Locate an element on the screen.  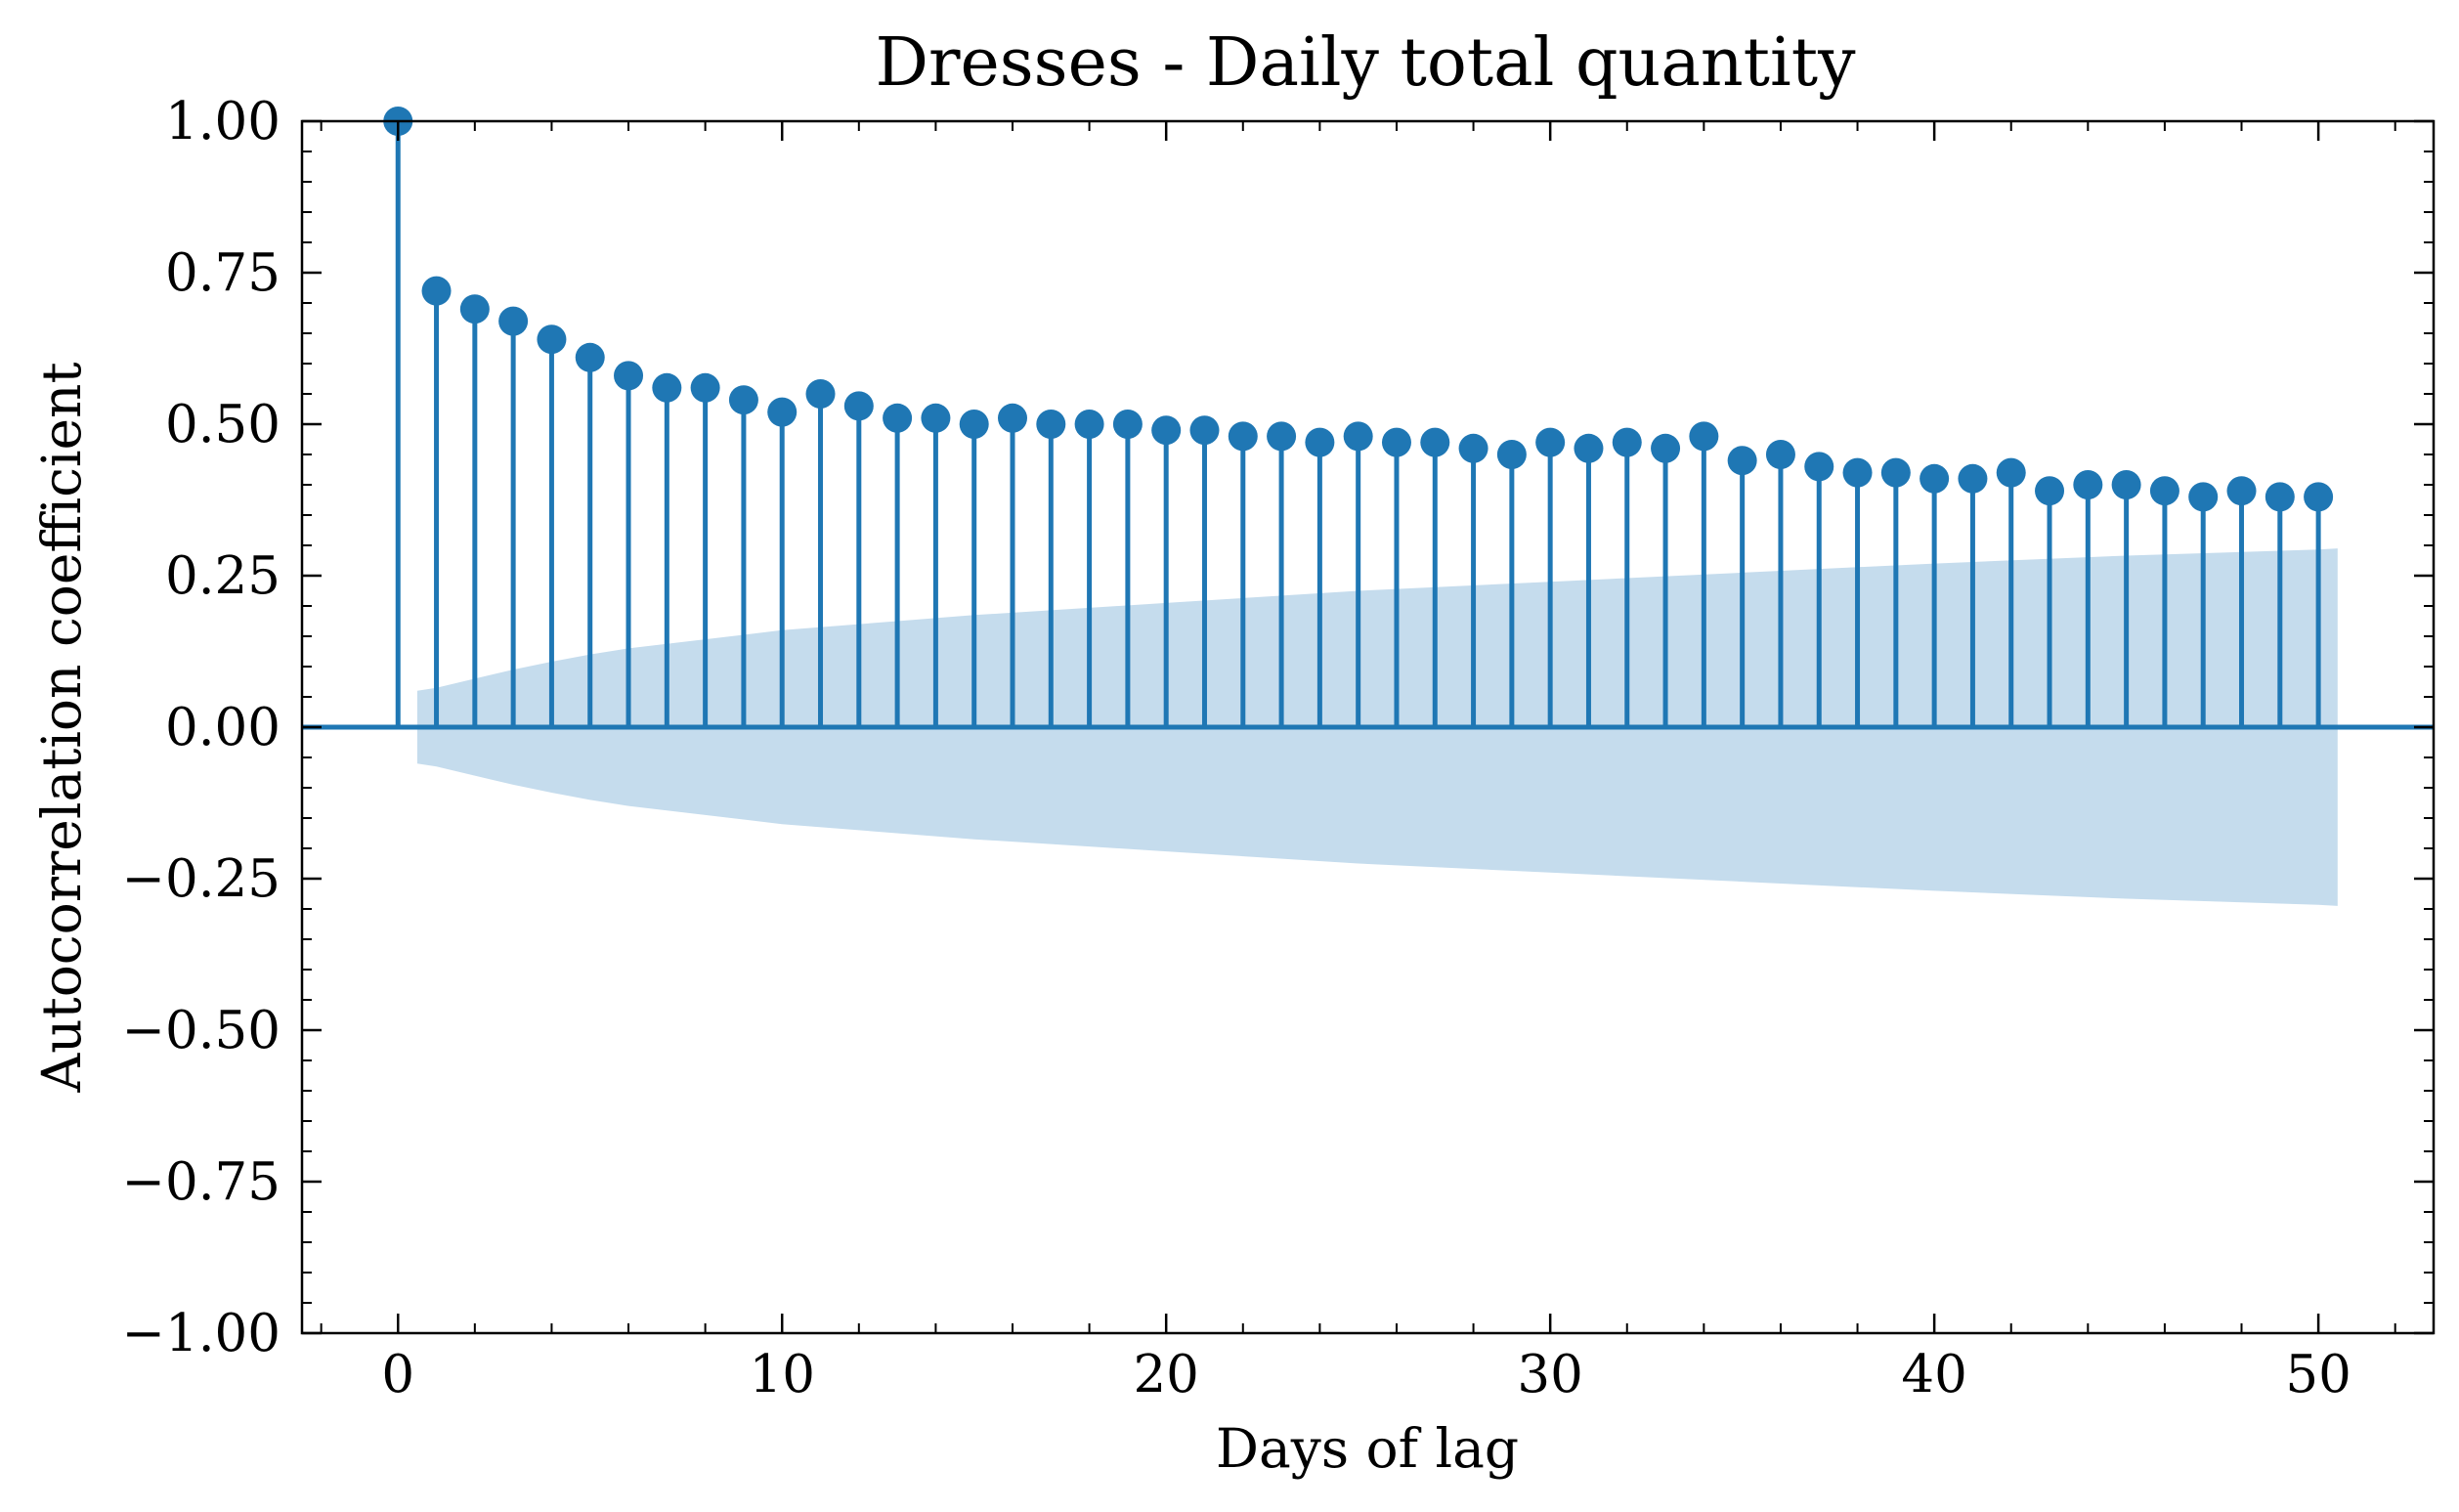
x-tick-label: 30 is located at coordinates (1549, 1374).